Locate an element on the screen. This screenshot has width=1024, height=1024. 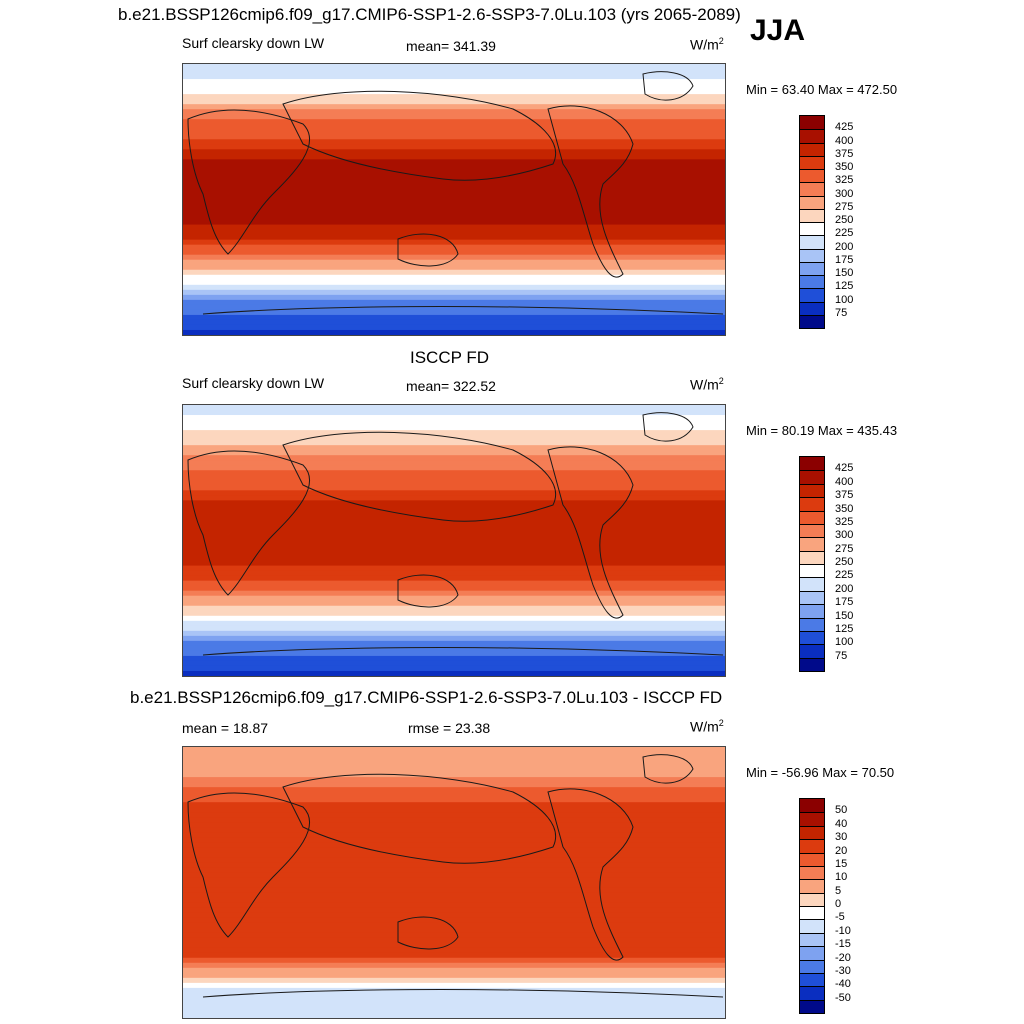
colorbar-tick-label: 50 is located at coordinates (841, 810).